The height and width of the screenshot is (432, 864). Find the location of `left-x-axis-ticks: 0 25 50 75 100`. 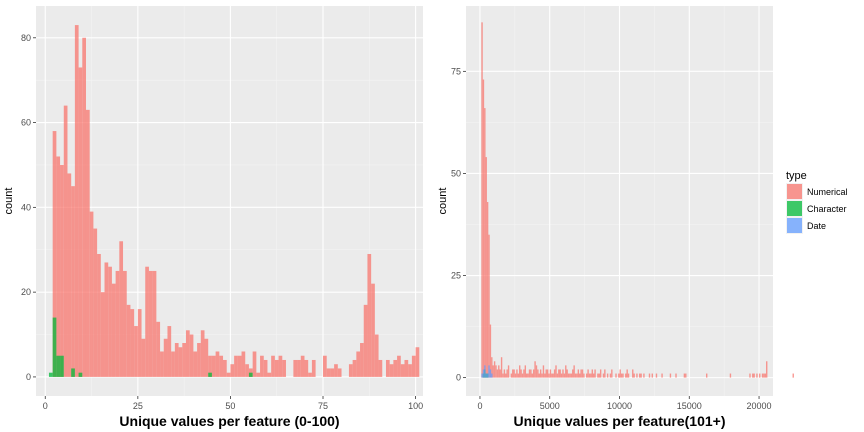

left-x-axis-ticks: 0 25 50 75 100 is located at coordinates (233, 403).